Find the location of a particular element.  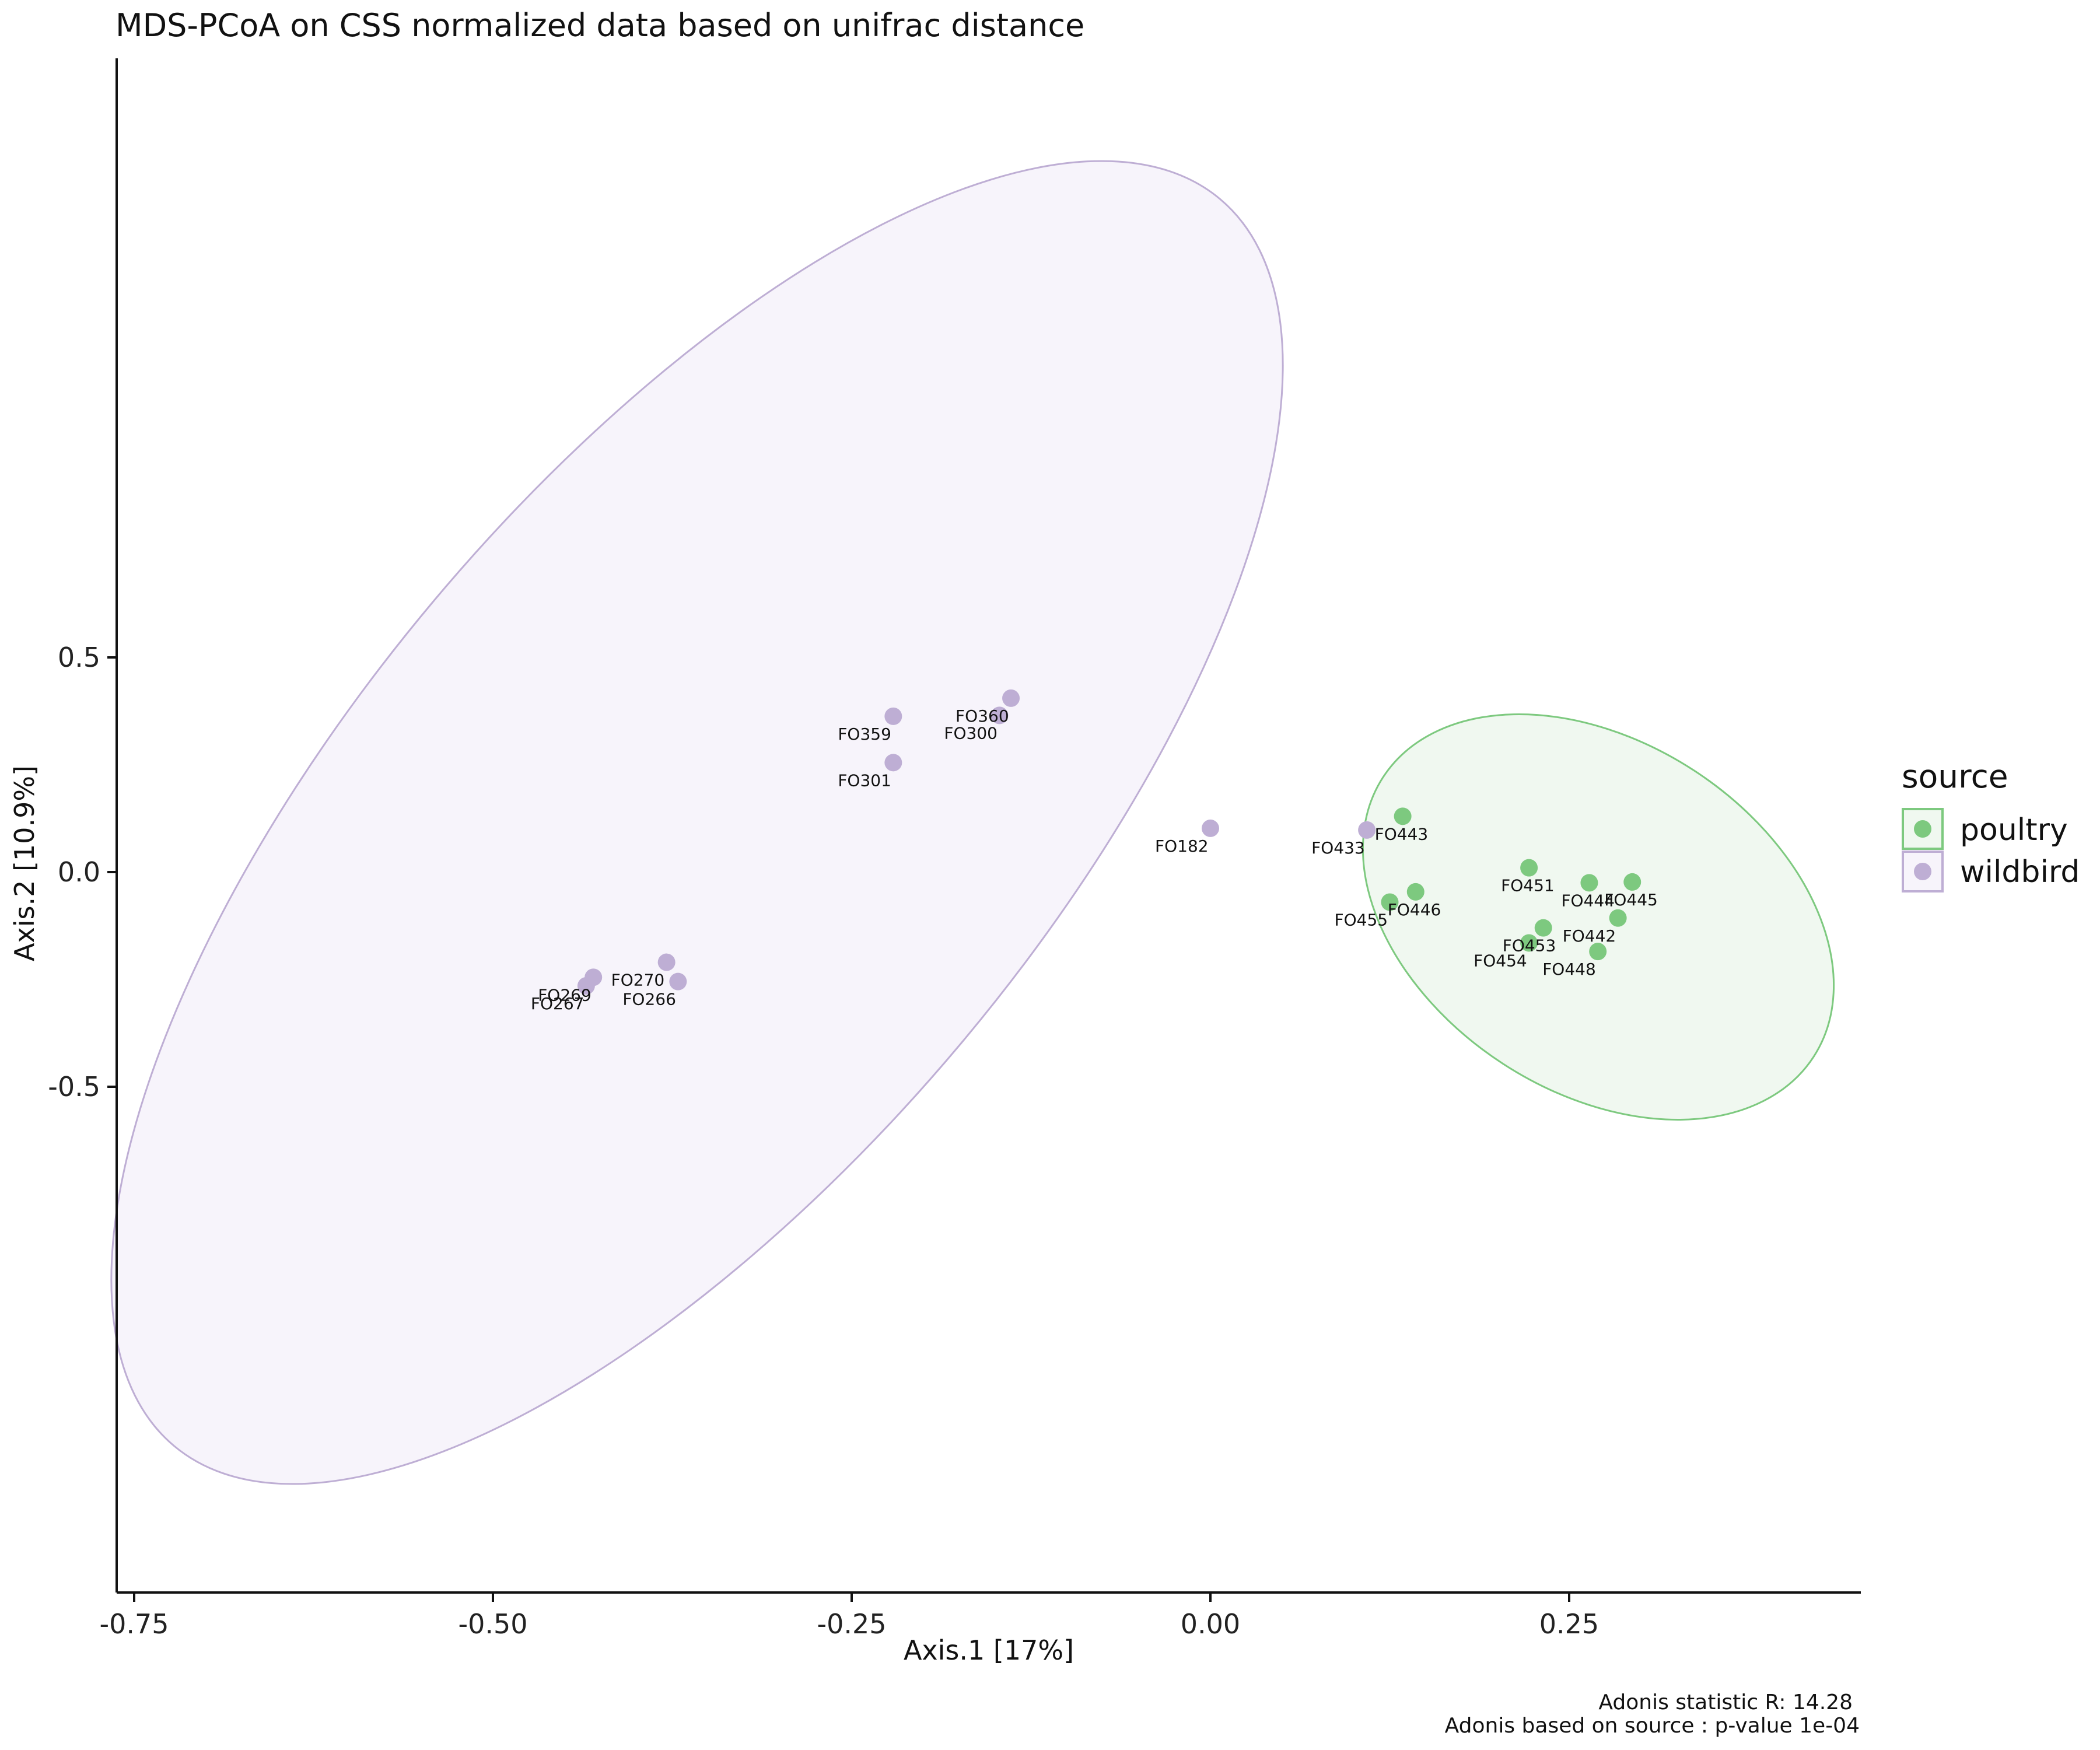

point-fo300 is located at coordinates (1000, 715).